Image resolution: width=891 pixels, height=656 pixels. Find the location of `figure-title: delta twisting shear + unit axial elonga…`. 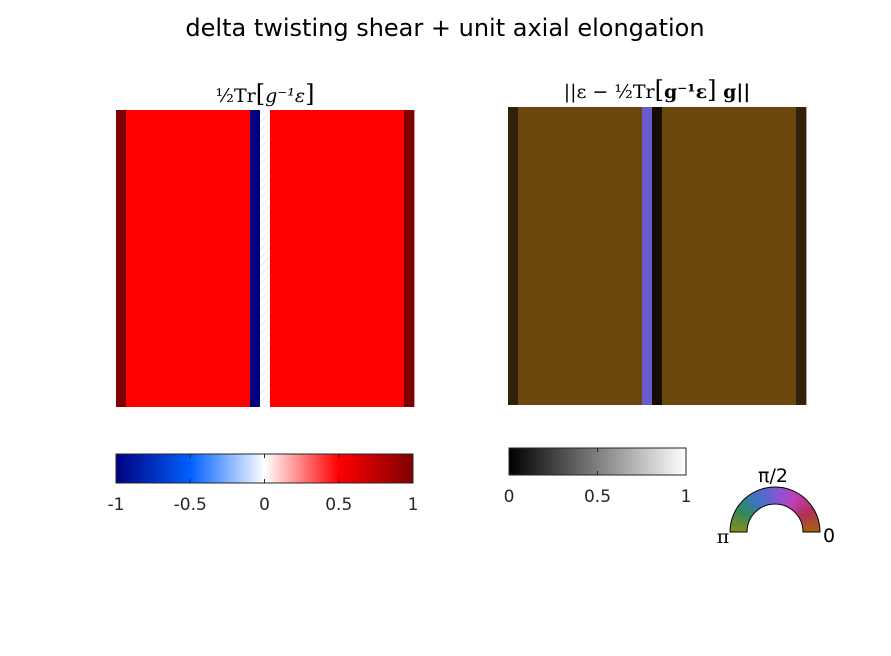

figure-title: delta twisting shear + unit axial elonga… is located at coordinates (444, 28).